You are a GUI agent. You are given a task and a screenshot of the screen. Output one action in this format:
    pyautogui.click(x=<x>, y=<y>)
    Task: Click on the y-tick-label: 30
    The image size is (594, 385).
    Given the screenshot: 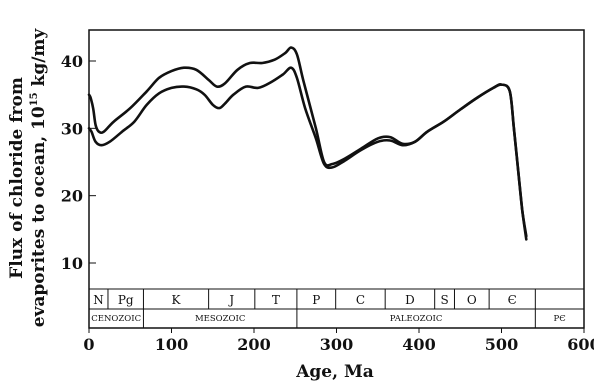 What is the action you would take?
    pyautogui.click(x=72, y=128)
    